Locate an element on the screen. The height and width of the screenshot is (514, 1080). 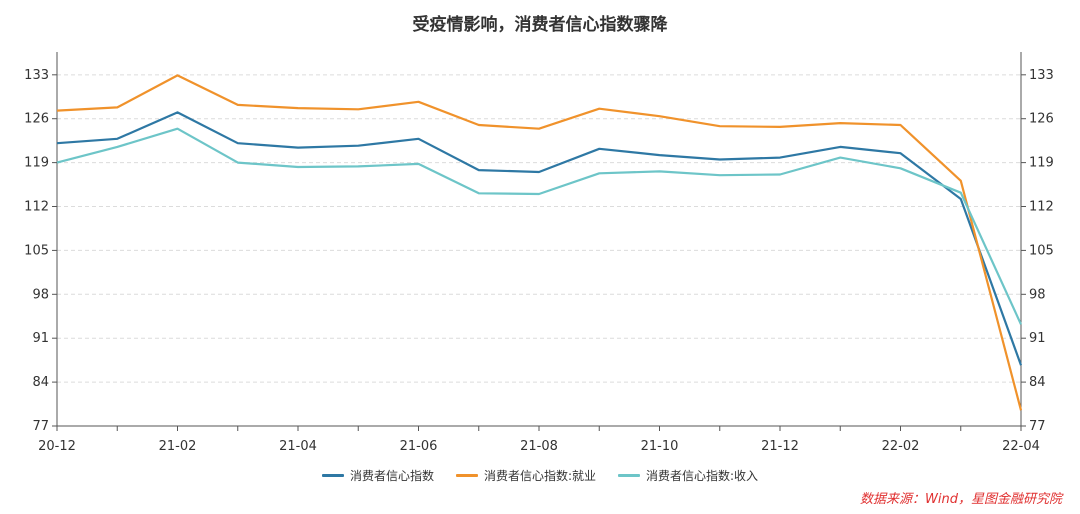
y-tick-label-right: 133 is located at coordinates (1041, 75).